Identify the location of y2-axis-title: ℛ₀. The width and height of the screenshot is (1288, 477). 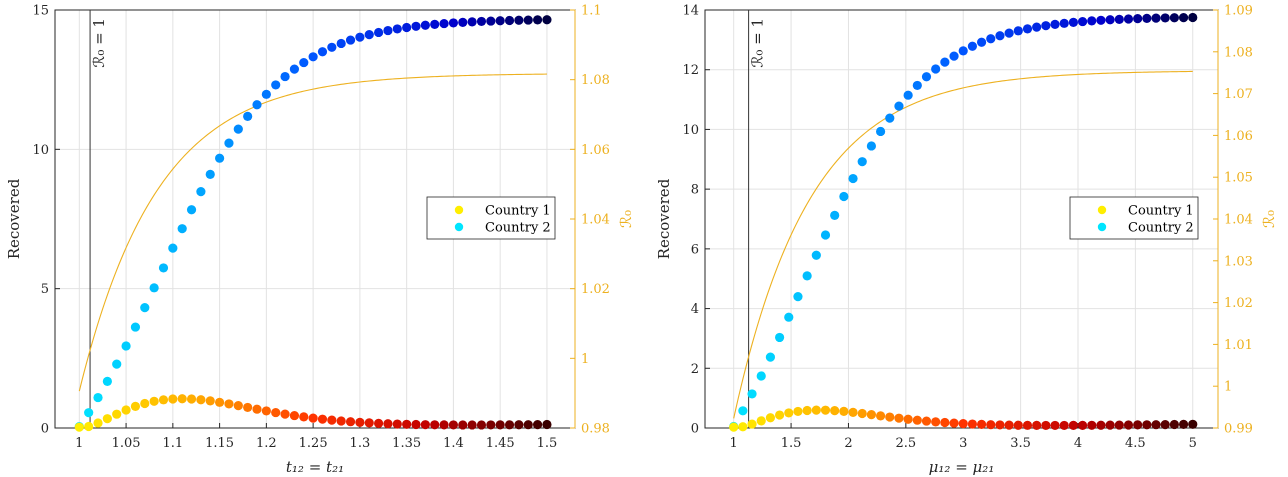
(1269, 219).